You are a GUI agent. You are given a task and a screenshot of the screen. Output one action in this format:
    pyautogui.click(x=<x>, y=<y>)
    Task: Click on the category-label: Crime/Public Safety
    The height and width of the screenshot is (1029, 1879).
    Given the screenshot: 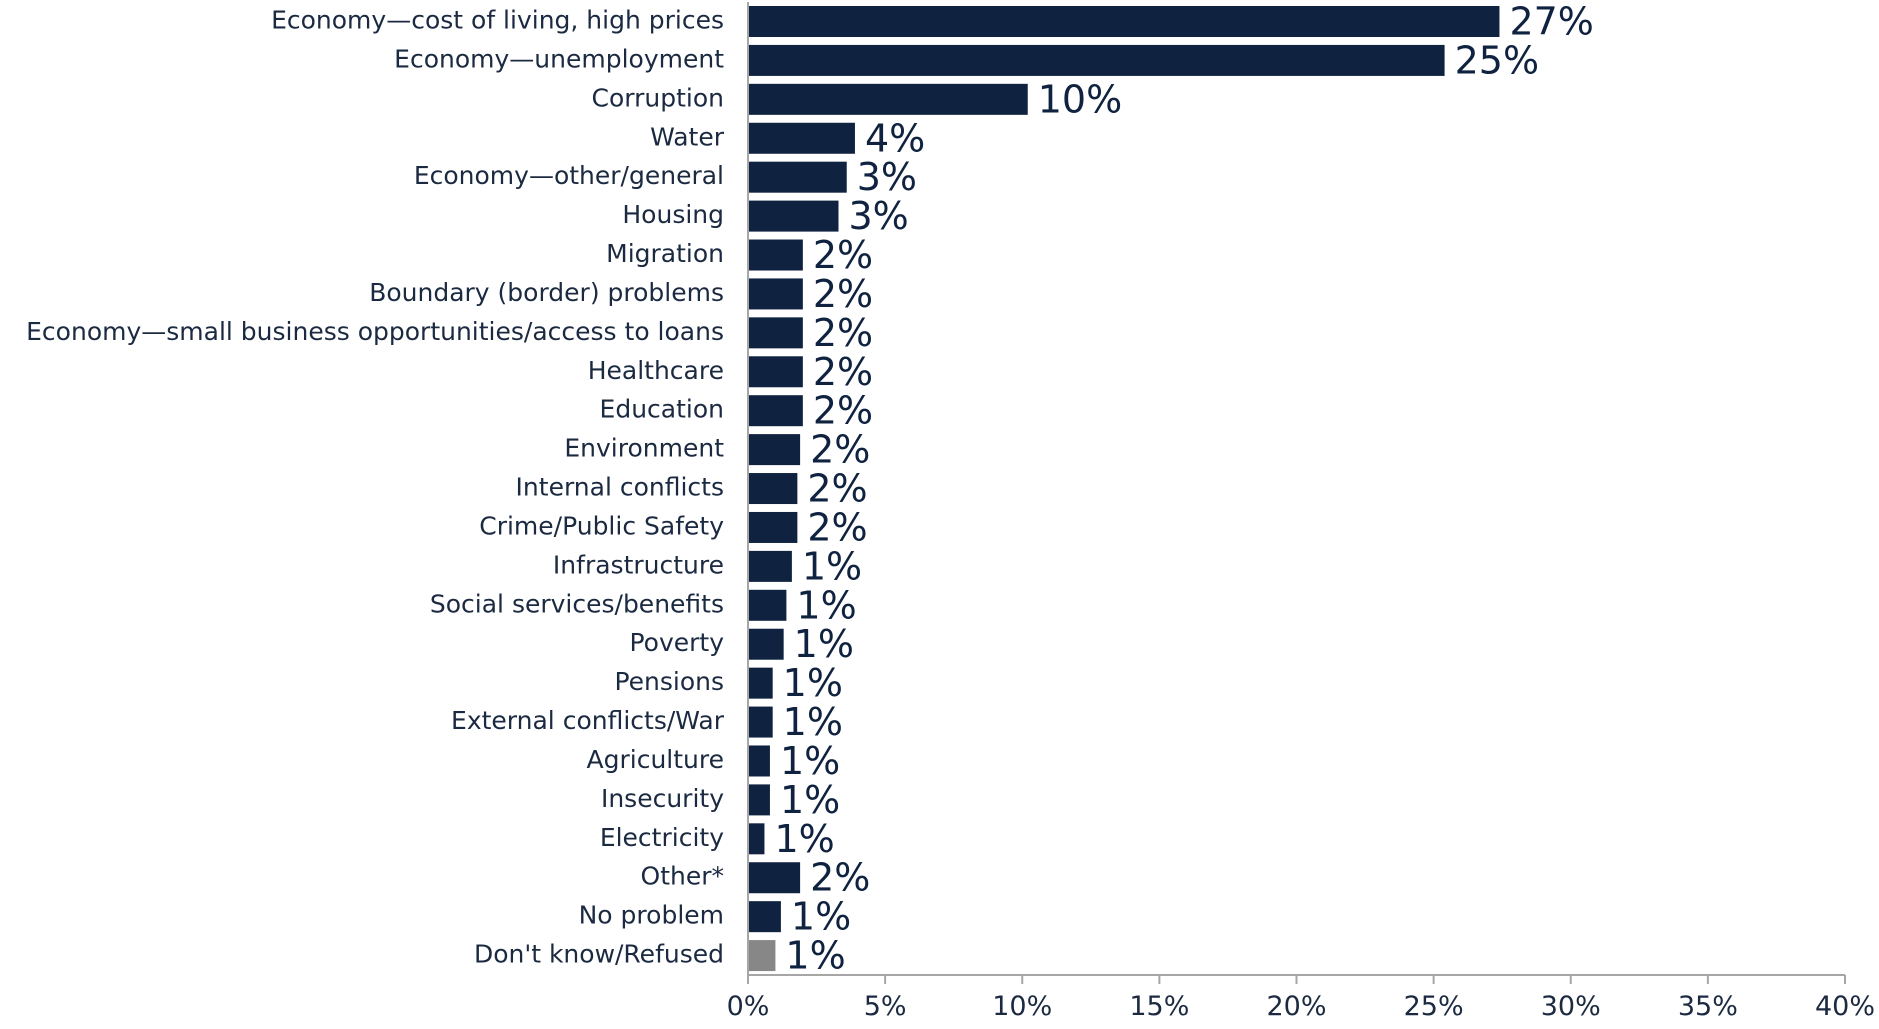 What is the action you would take?
    pyautogui.click(x=601, y=525)
    